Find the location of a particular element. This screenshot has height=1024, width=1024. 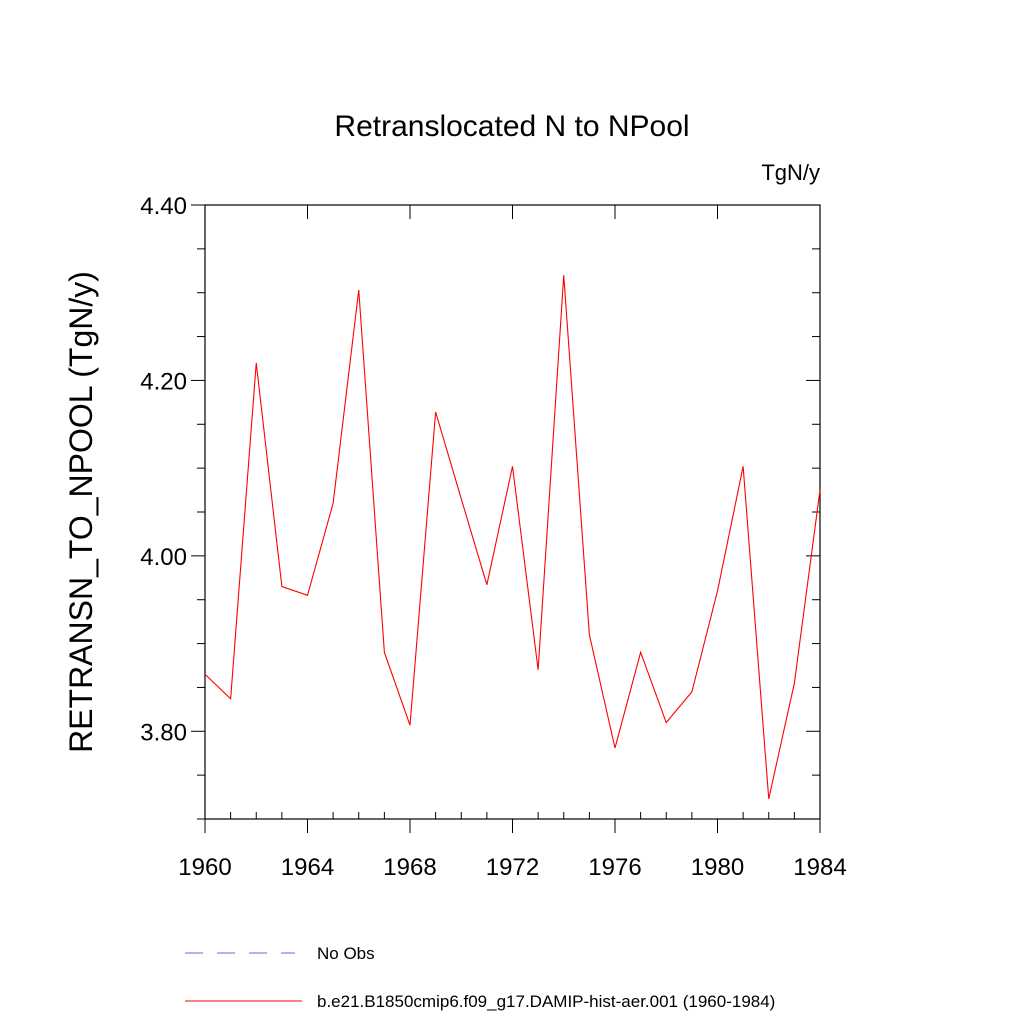

x-tick-label: 1964 is located at coordinates (307, 867).